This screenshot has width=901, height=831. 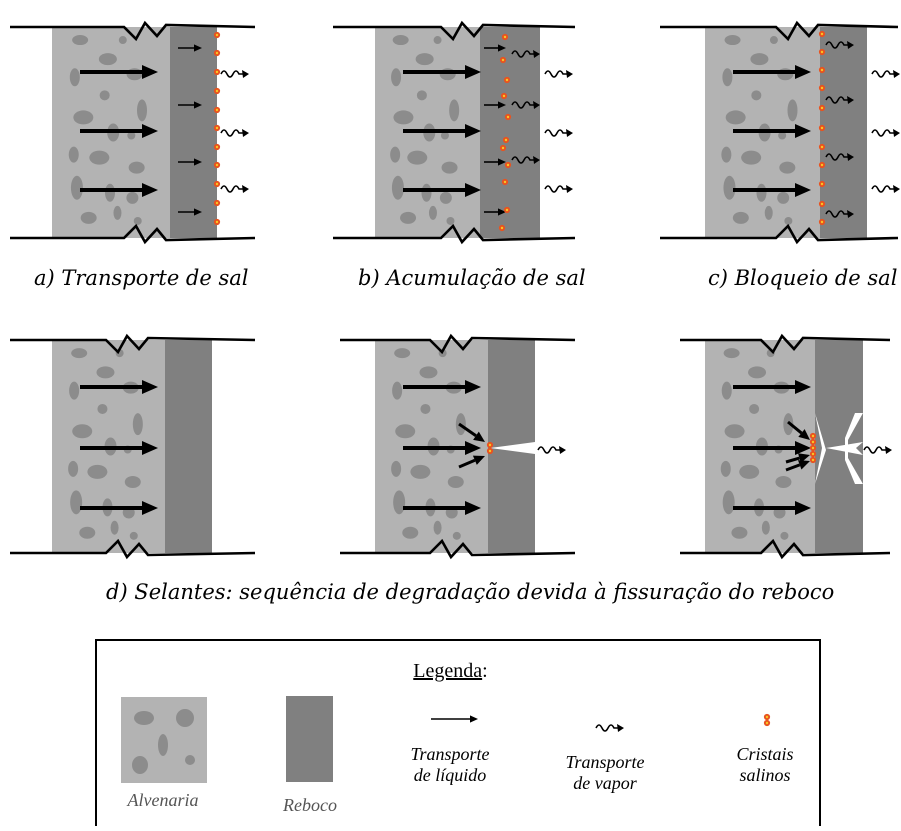 I want to click on caption-b: b) Acumulação de sal, so click(x=472, y=278).